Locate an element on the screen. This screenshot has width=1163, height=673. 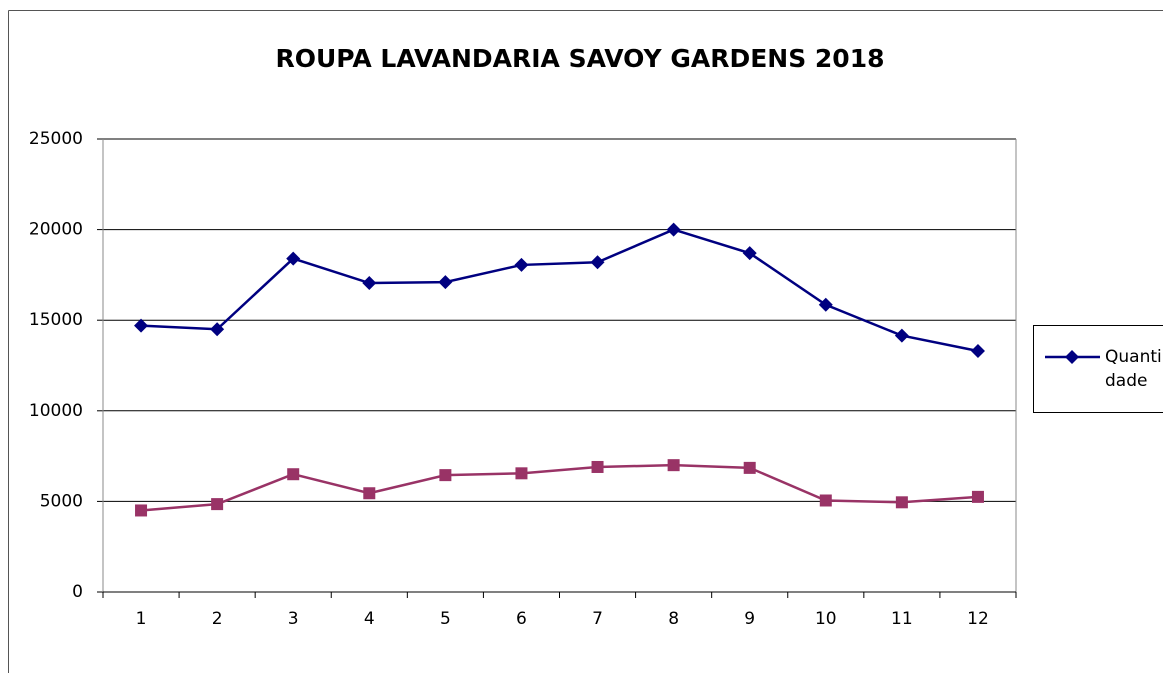
x-tick-label: 8 is located at coordinates (673, 619).